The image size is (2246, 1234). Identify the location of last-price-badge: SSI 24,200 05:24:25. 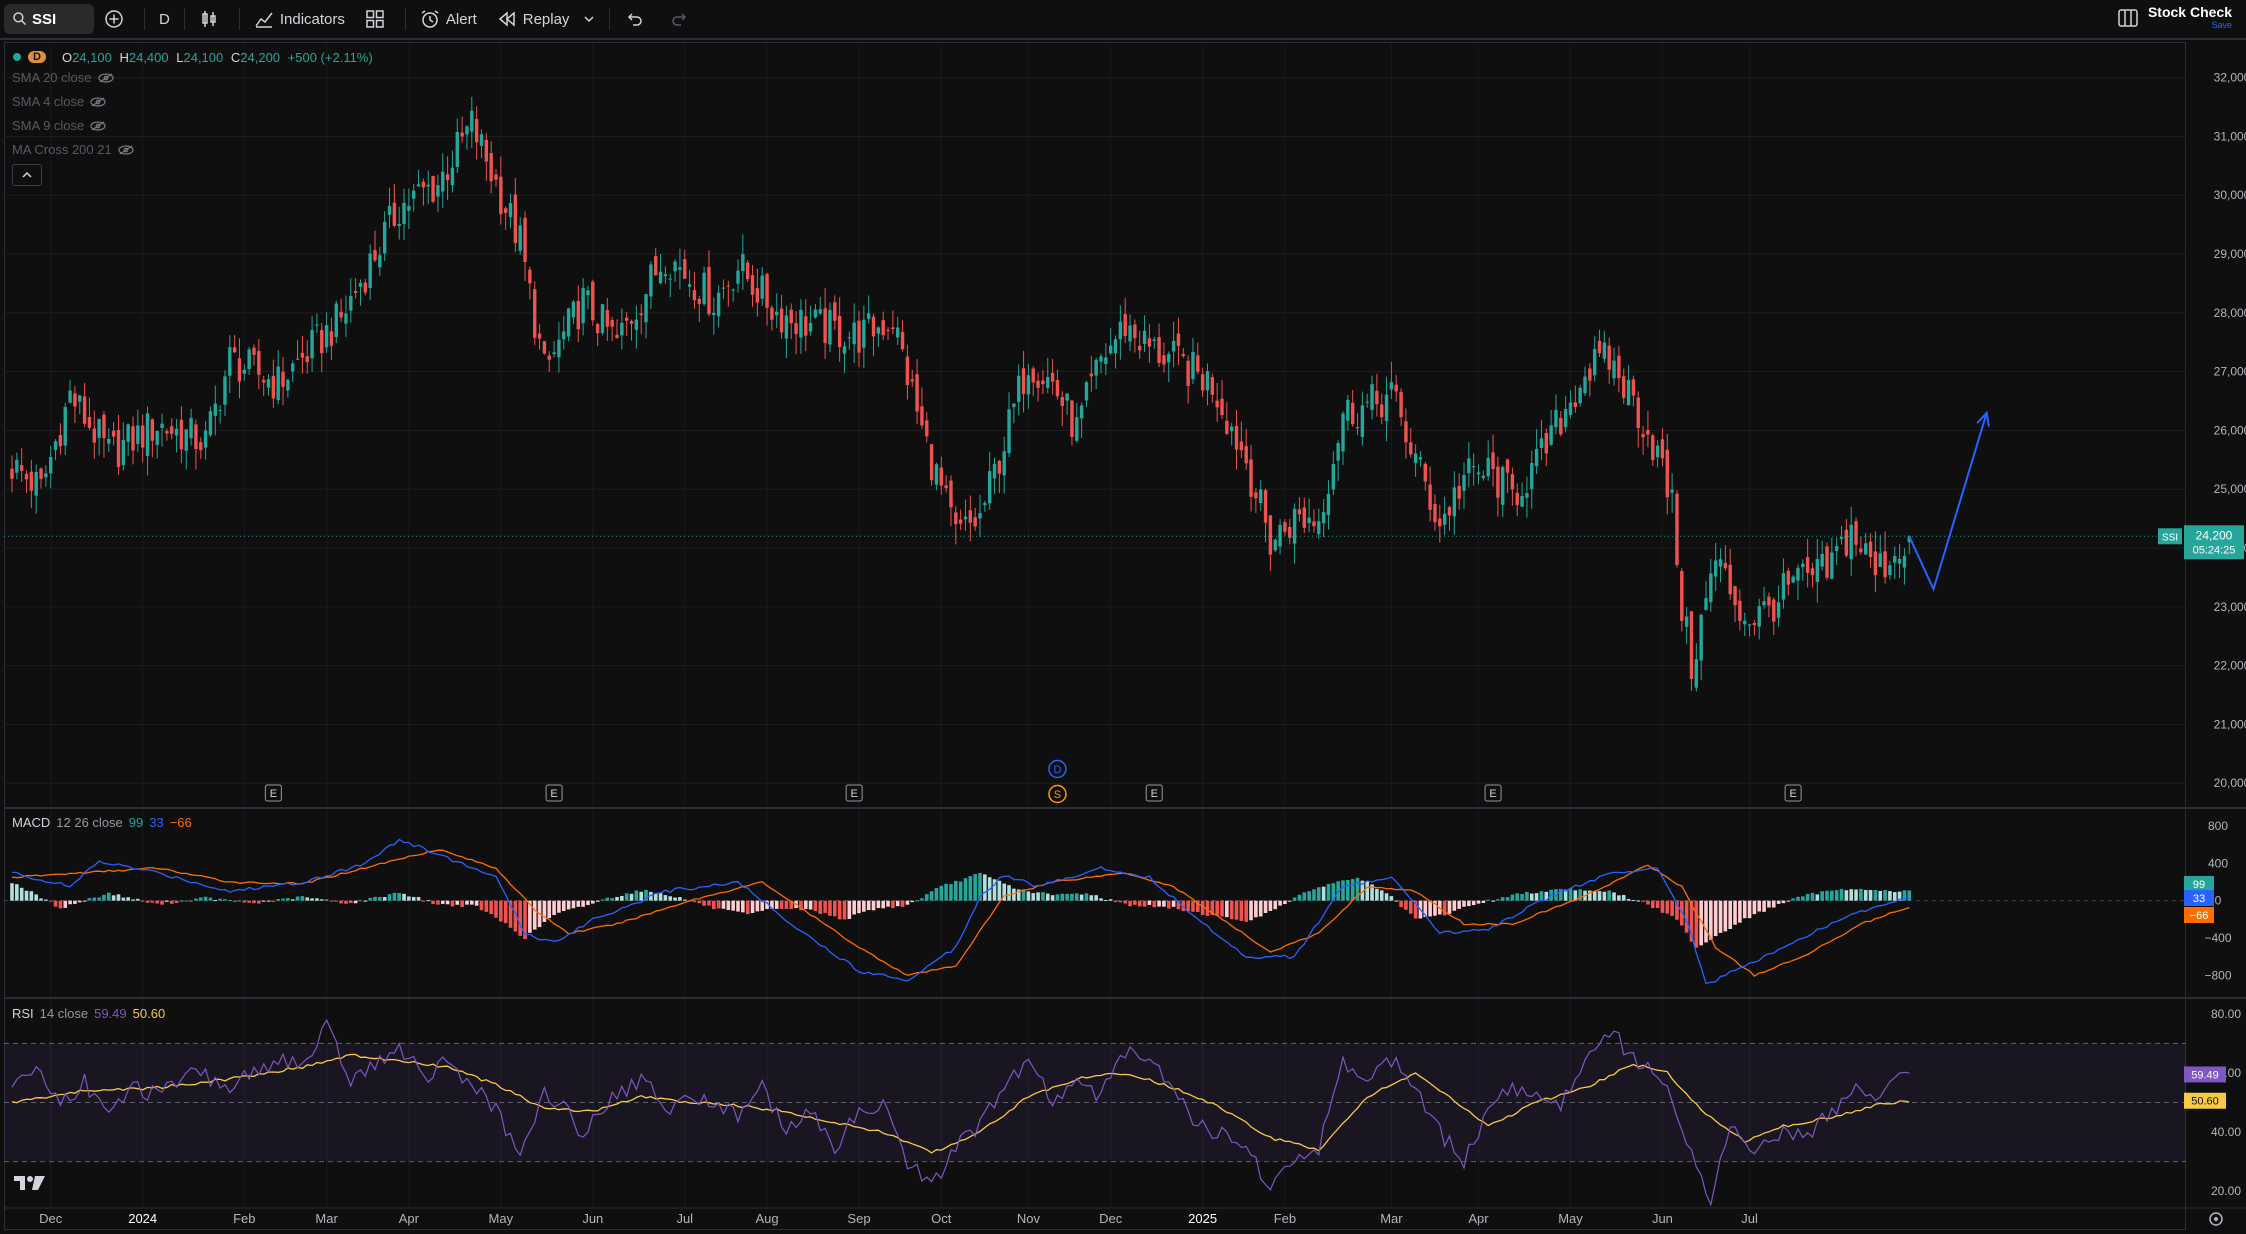
(2201, 542).